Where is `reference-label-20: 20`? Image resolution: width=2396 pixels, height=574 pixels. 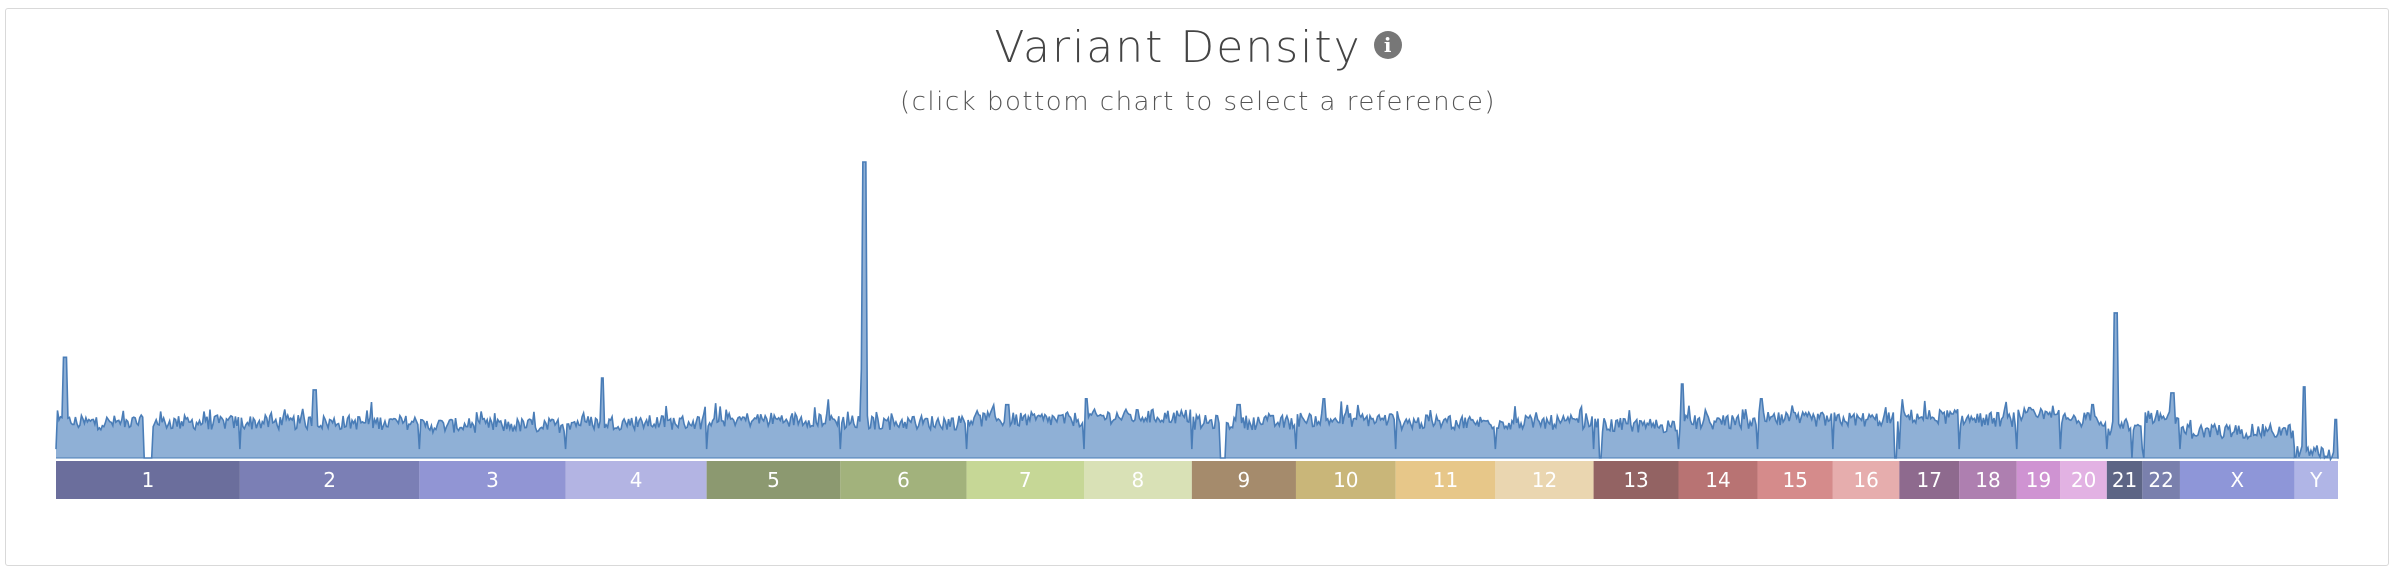
reference-label-20: 20 is located at coordinates (2083, 480).